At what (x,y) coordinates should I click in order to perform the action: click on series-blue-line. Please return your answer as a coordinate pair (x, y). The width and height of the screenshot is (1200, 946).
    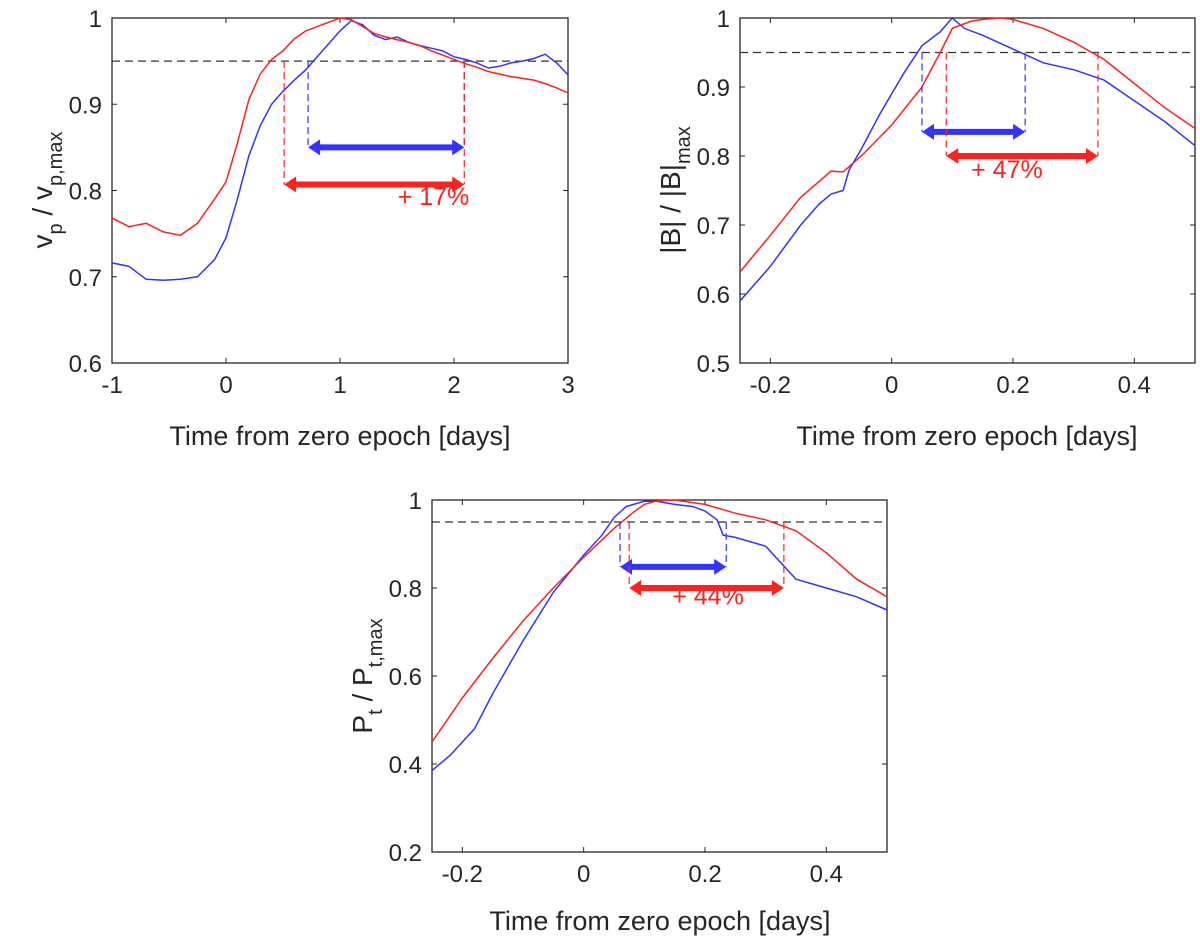
    Looking at the image, I should click on (967, 159).